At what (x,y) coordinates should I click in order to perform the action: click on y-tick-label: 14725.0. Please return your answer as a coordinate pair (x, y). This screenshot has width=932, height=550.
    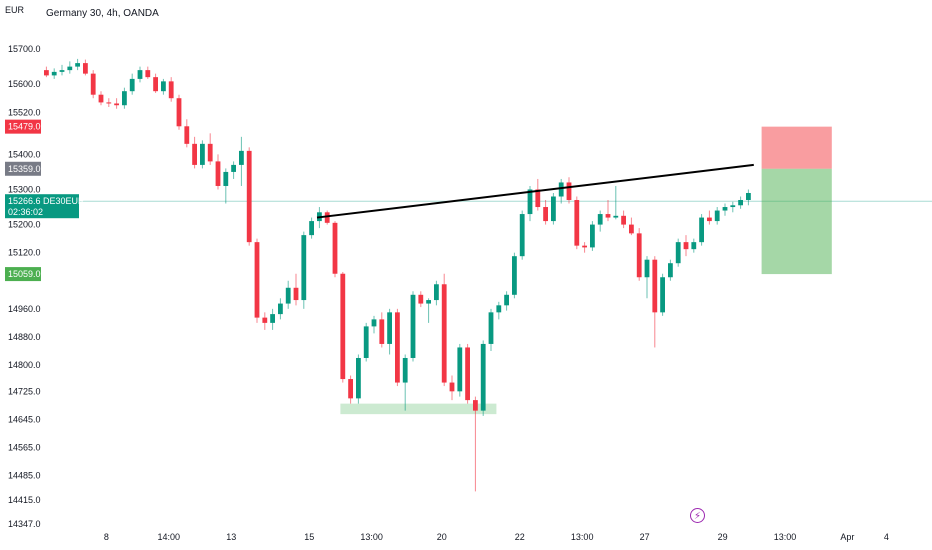
    Looking at the image, I should click on (24, 391).